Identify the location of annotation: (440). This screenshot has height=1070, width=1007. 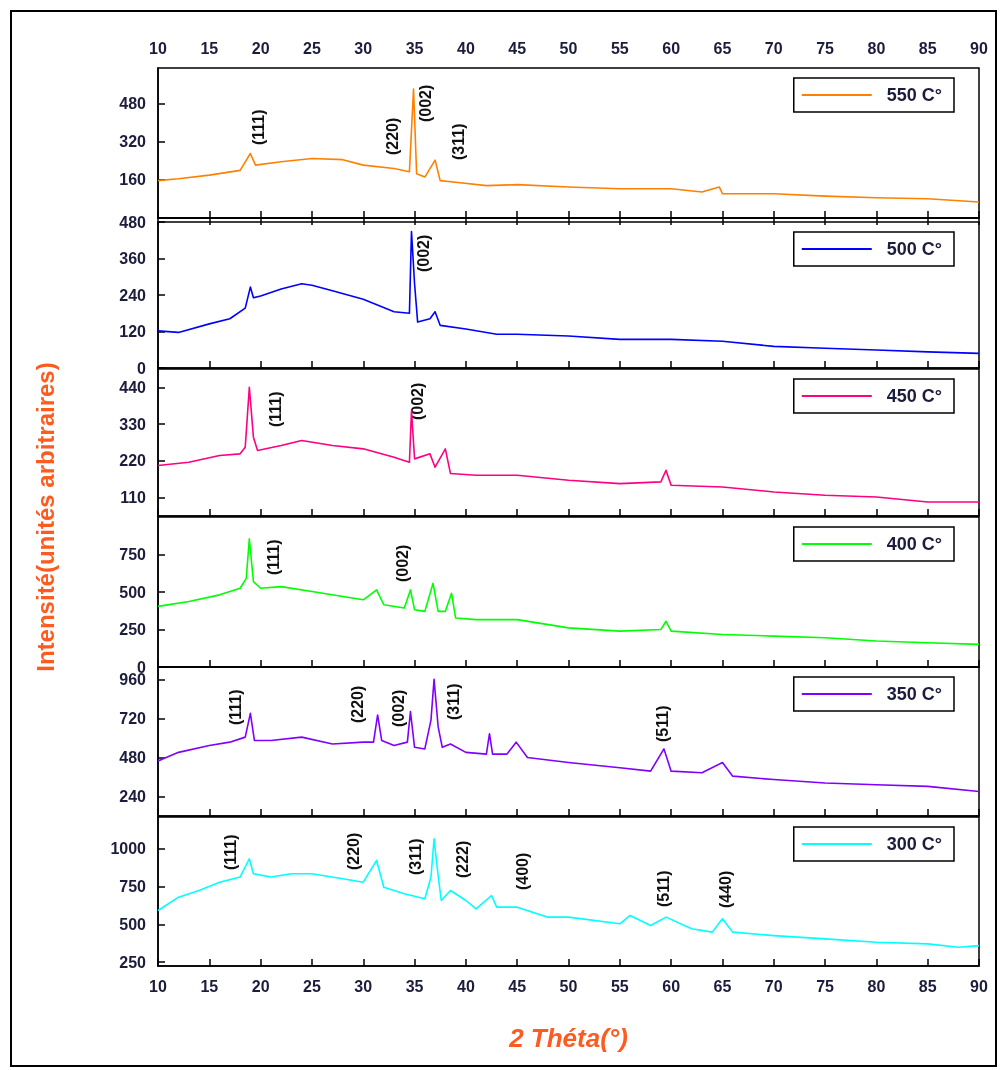
(725, 889).